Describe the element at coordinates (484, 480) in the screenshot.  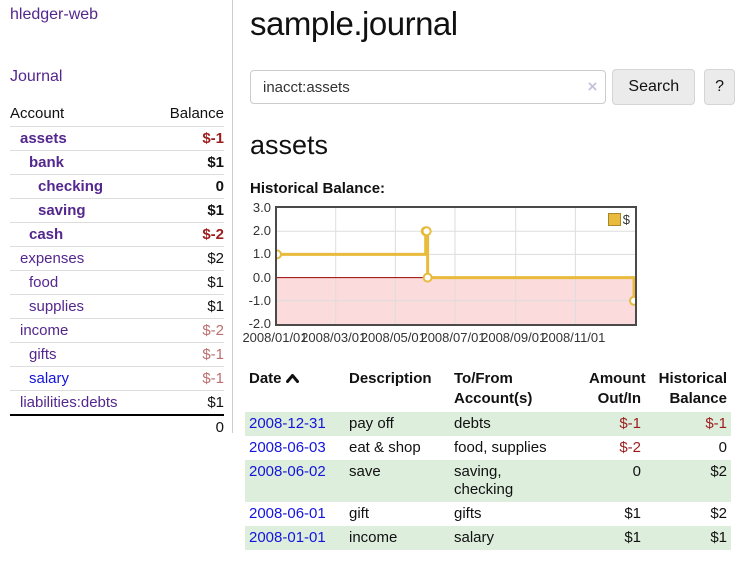
I see `transaction-accounts: saving, checking` at that location.